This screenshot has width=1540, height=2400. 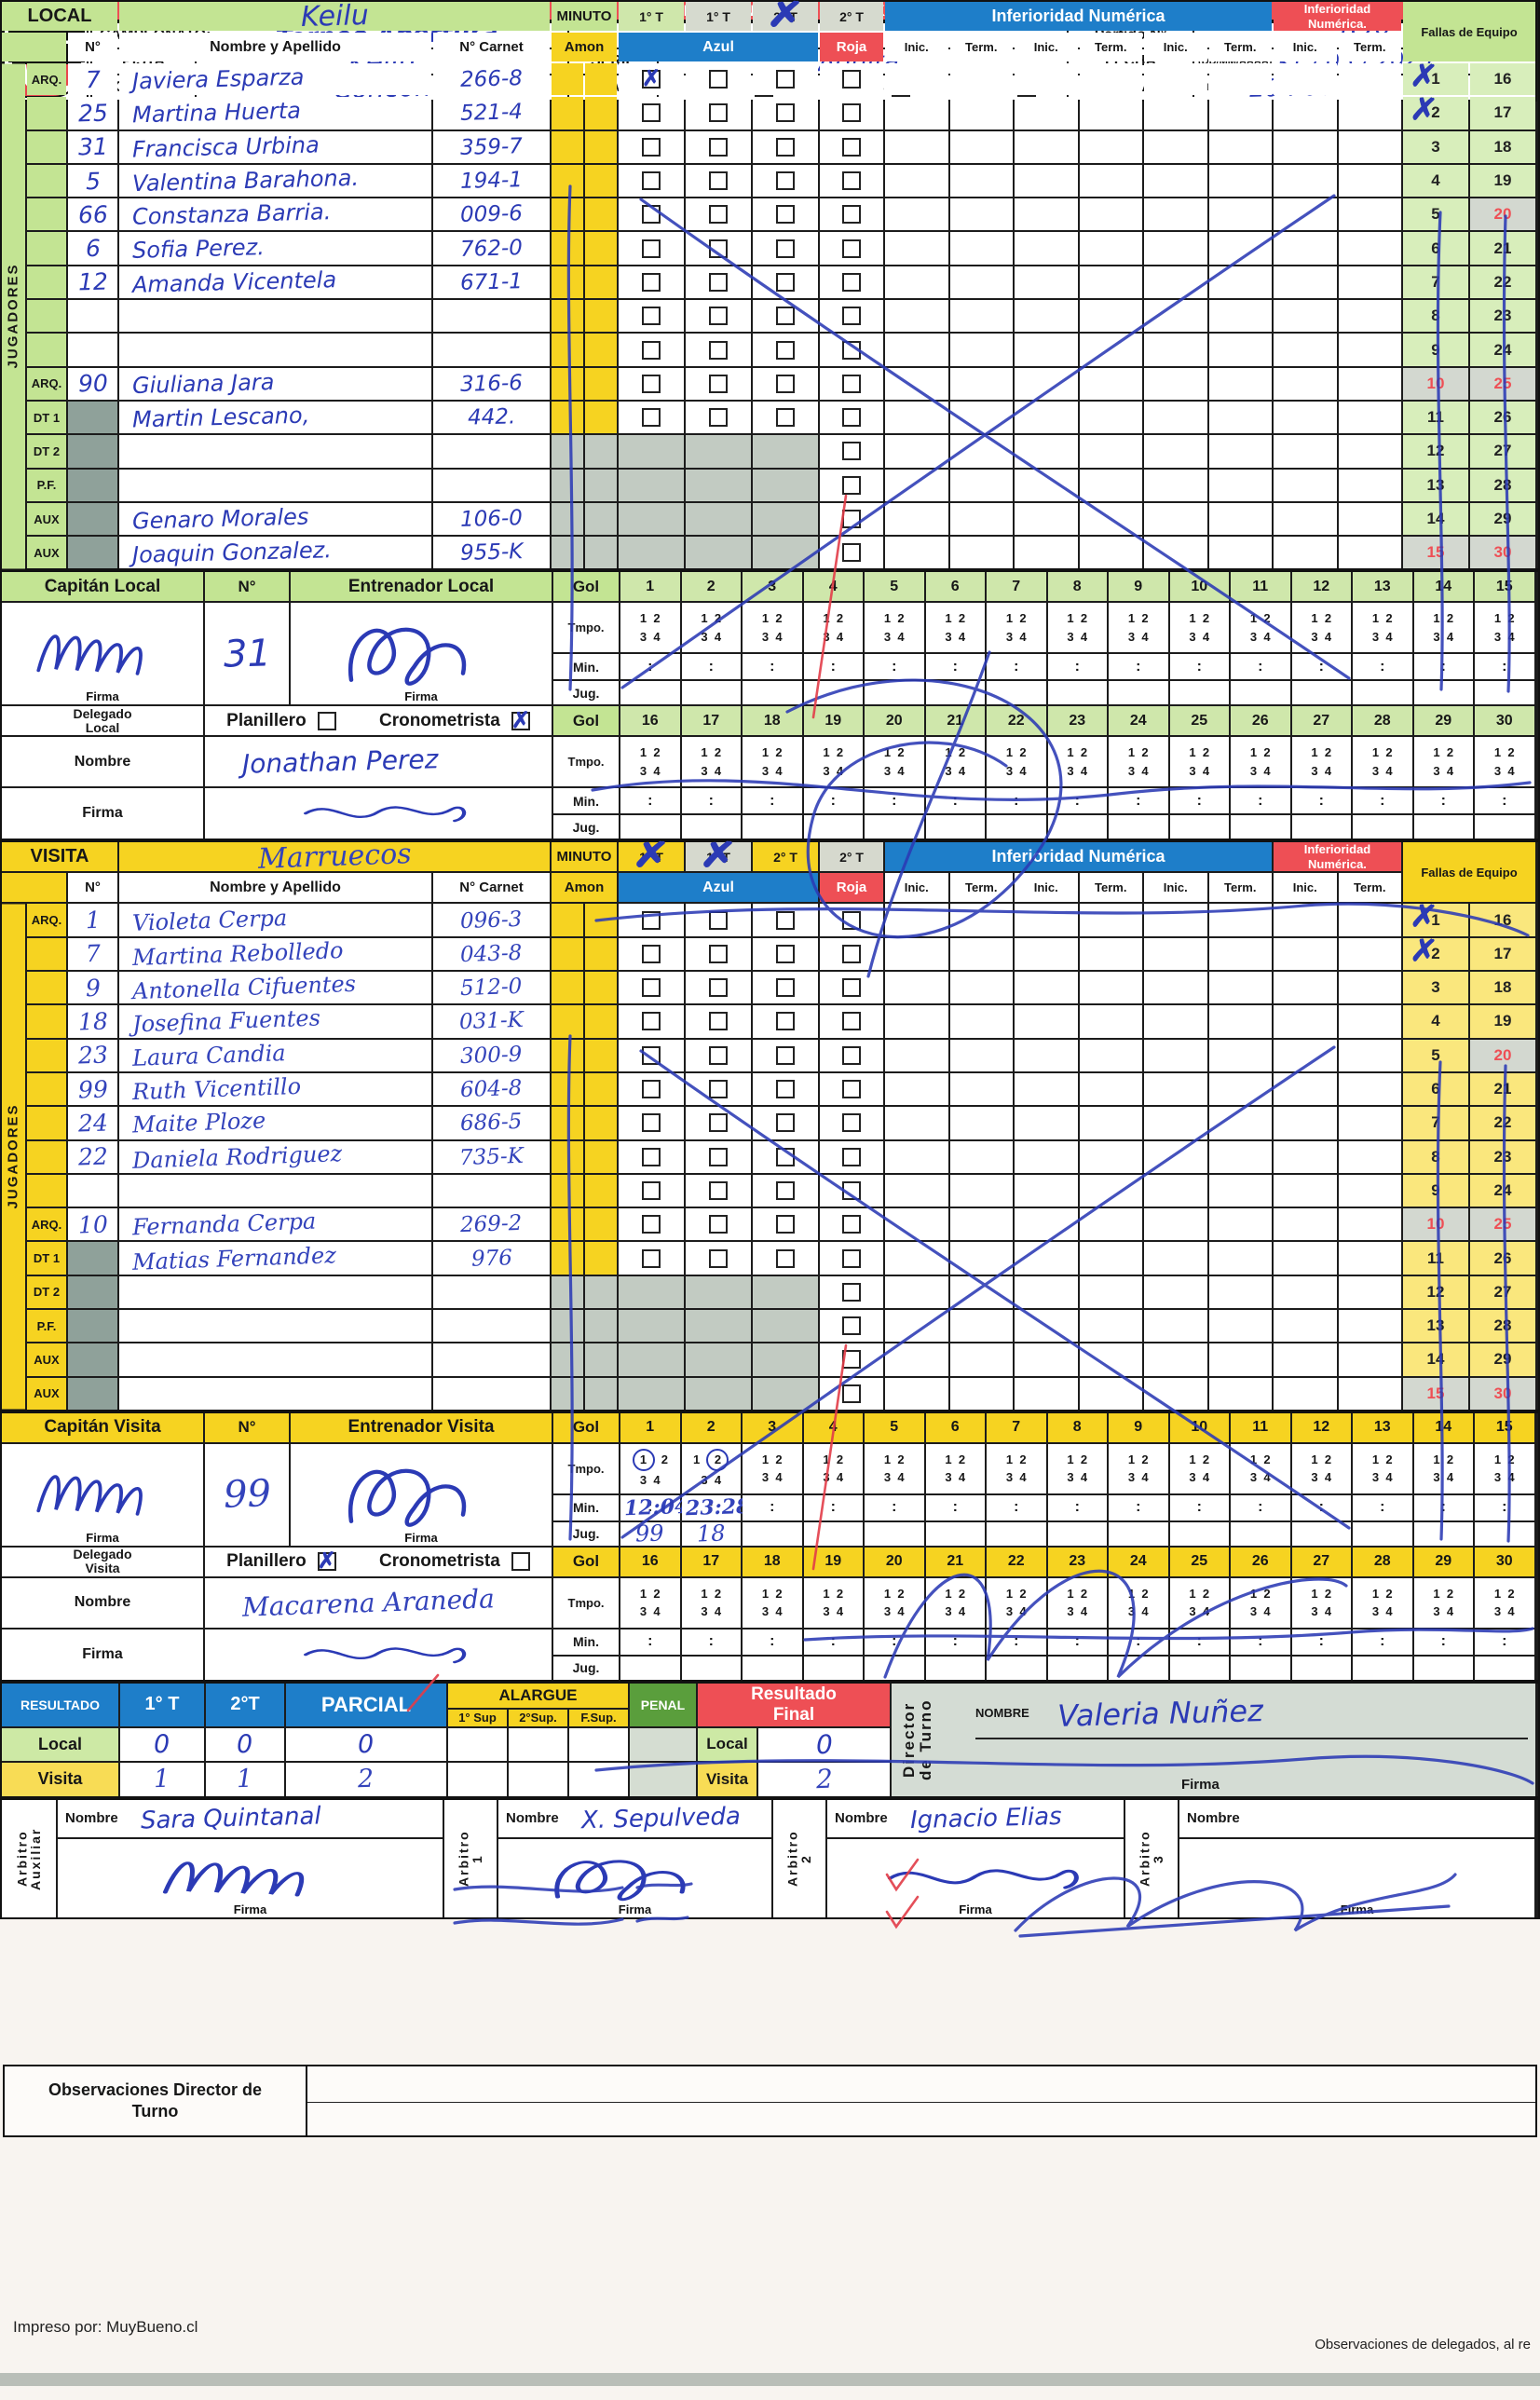 What do you see at coordinates (421, 1494) in the screenshot?
I see `visita-entrenador-firma: Firma` at bounding box center [421, 1494].